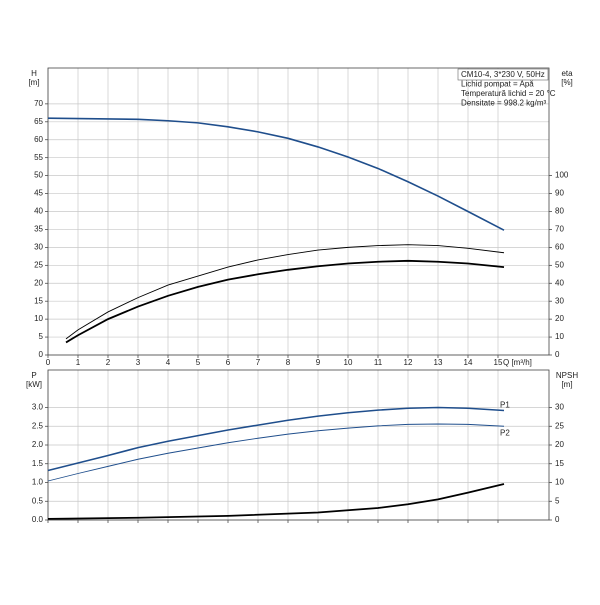  Describe the element at coordinates (38, 519) in the screenshot. I see `y-tick-label: 0.0` at that location.